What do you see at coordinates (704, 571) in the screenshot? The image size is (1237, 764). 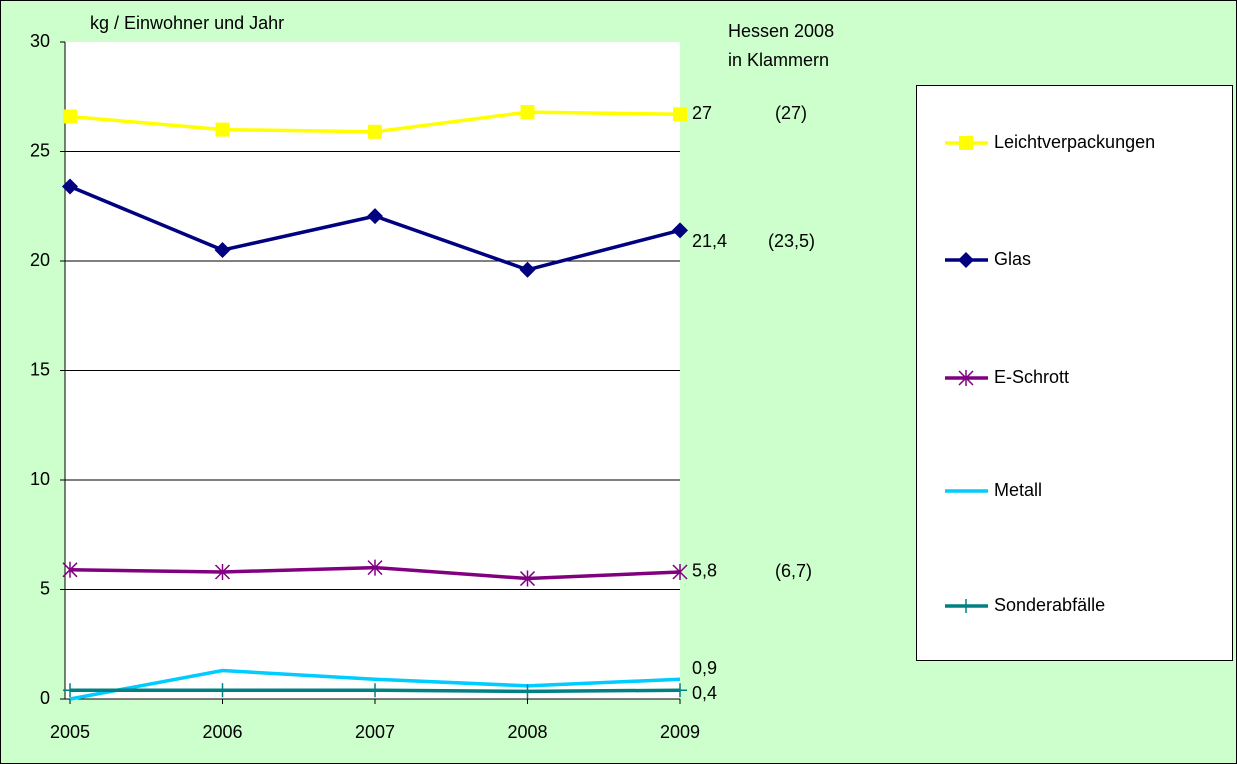 I see `data-label: 5,8` at bounding box center [704, 571].